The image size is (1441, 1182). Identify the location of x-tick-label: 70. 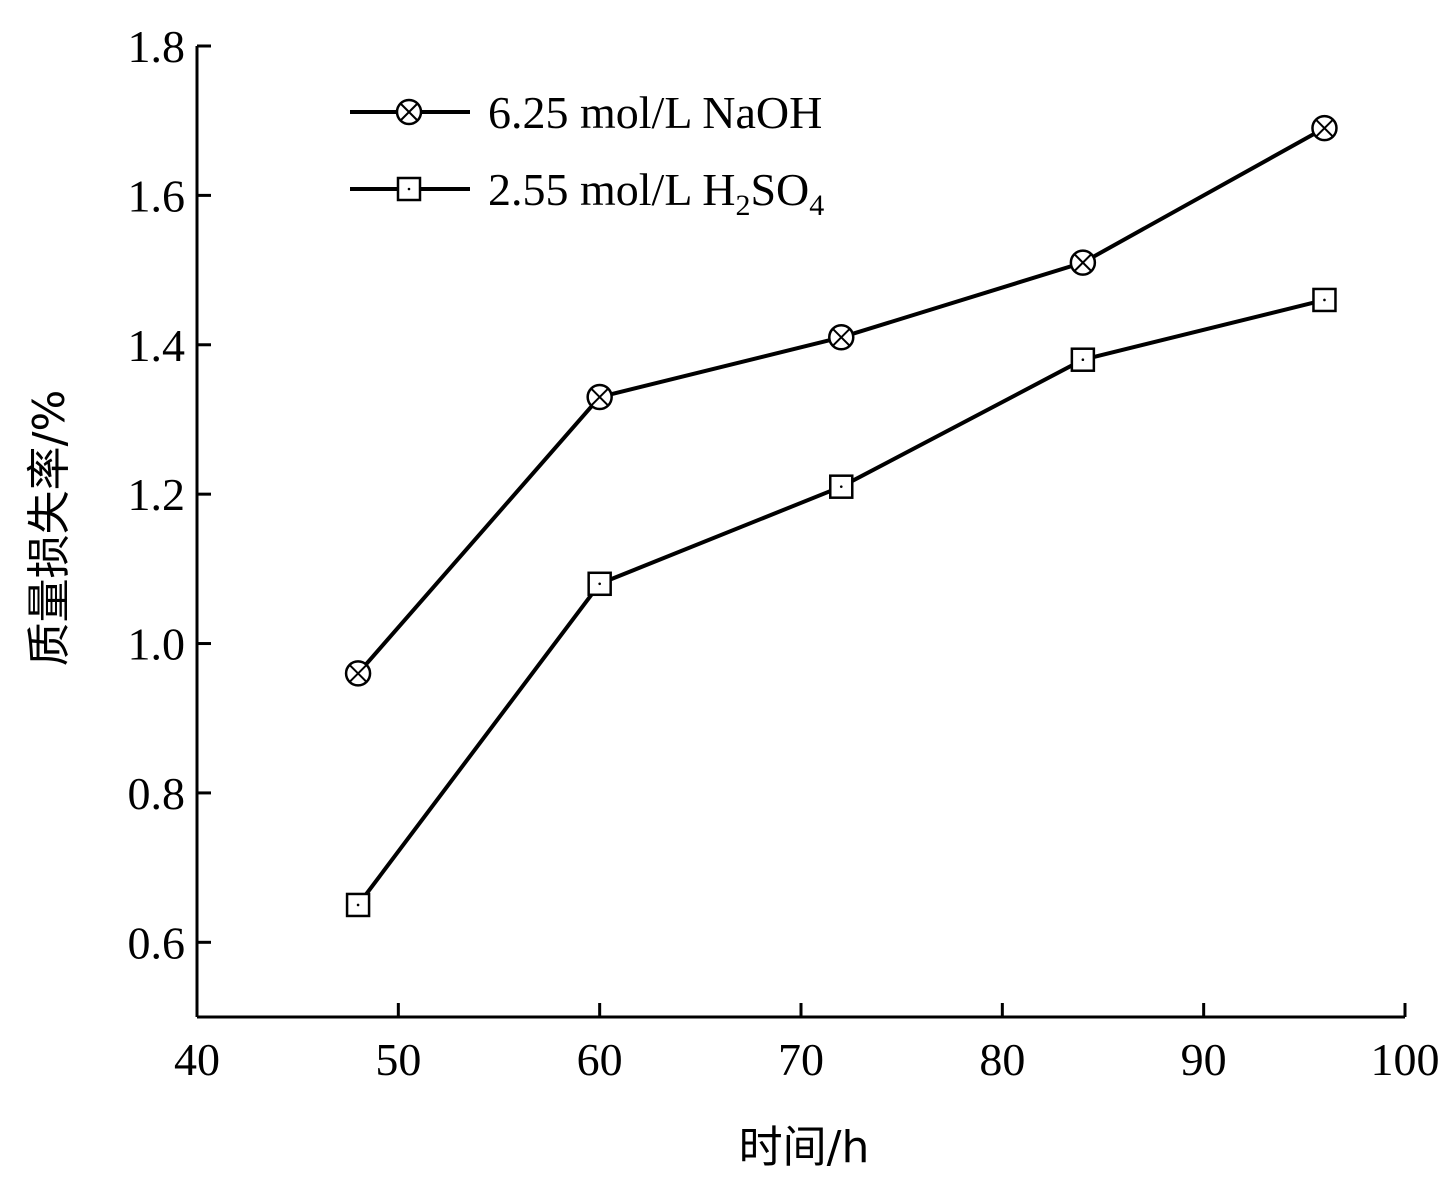
(801, 1059).